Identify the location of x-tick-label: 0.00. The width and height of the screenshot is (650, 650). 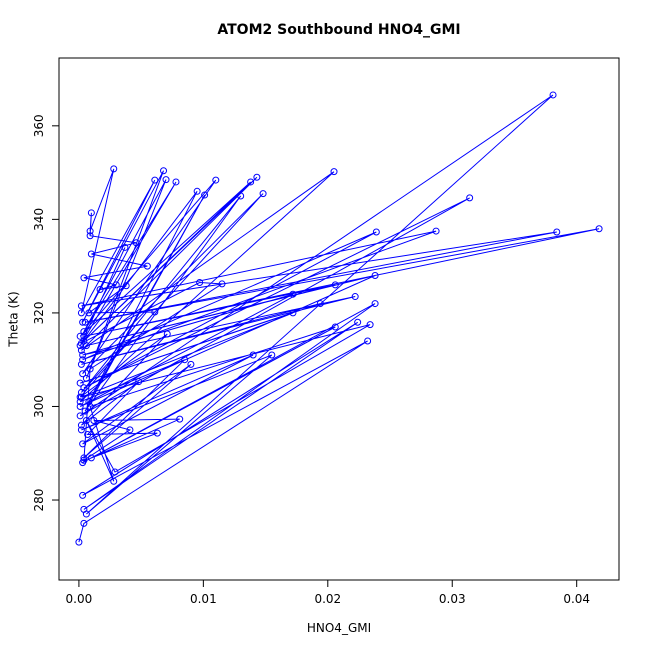
(79, 599).